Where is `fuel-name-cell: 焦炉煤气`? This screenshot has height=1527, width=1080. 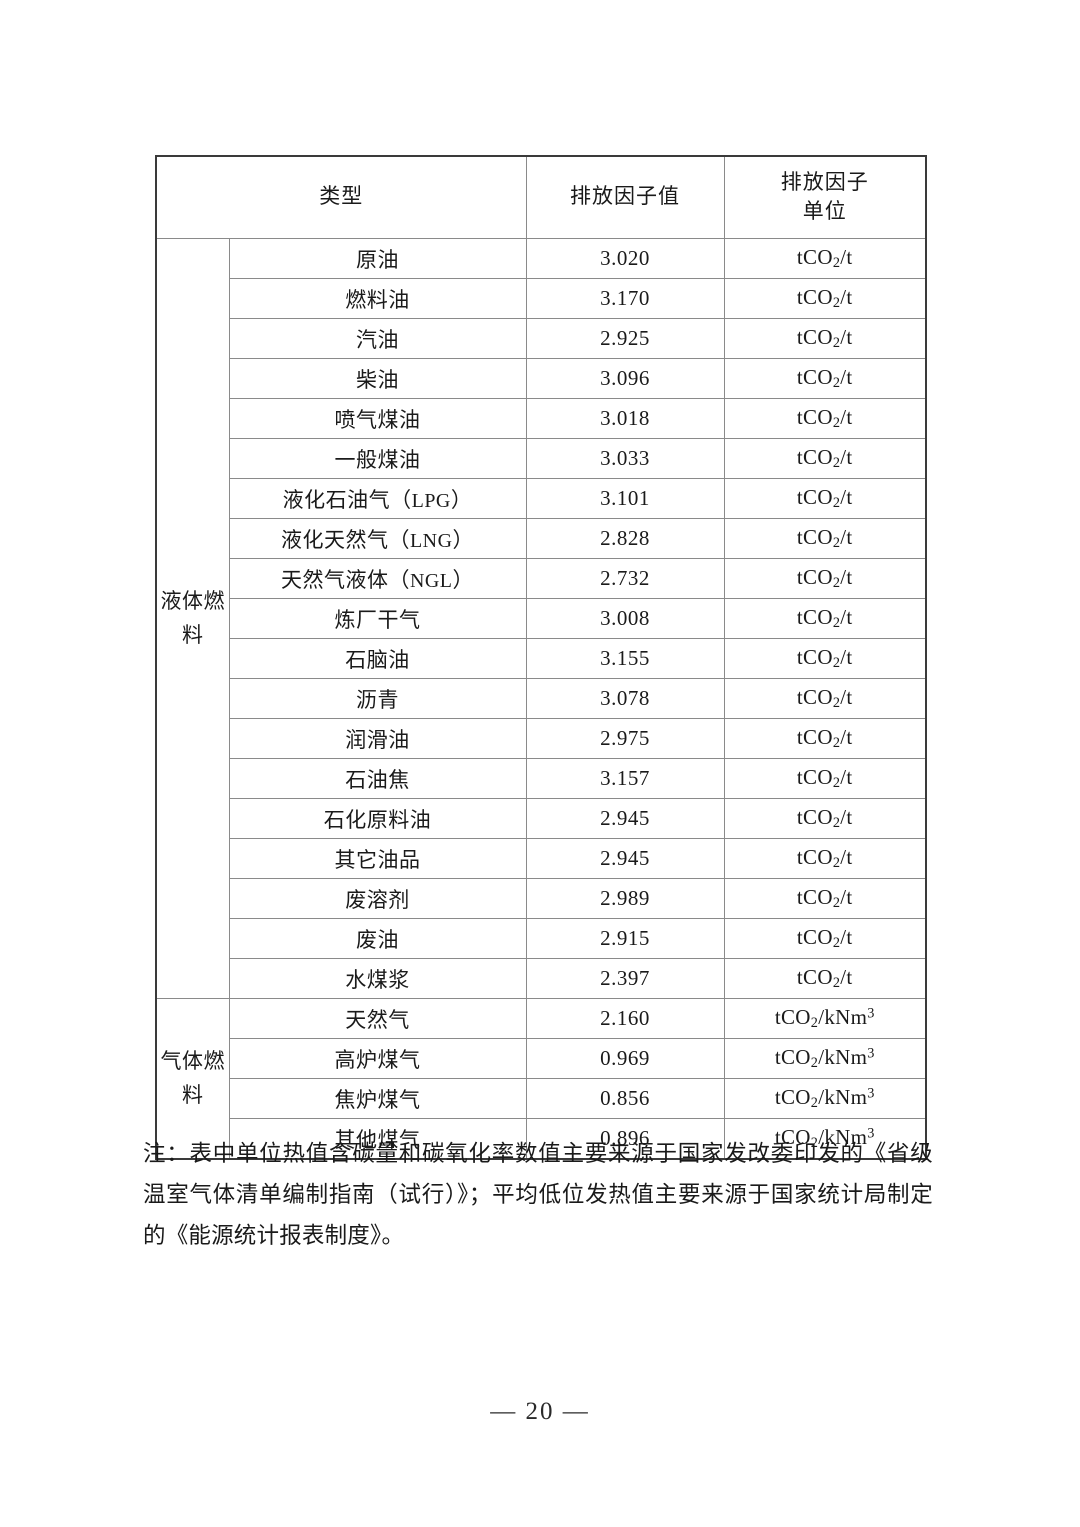
fuel-name-cell: 焦炉煤气 is located at coordinates (377, 1098).